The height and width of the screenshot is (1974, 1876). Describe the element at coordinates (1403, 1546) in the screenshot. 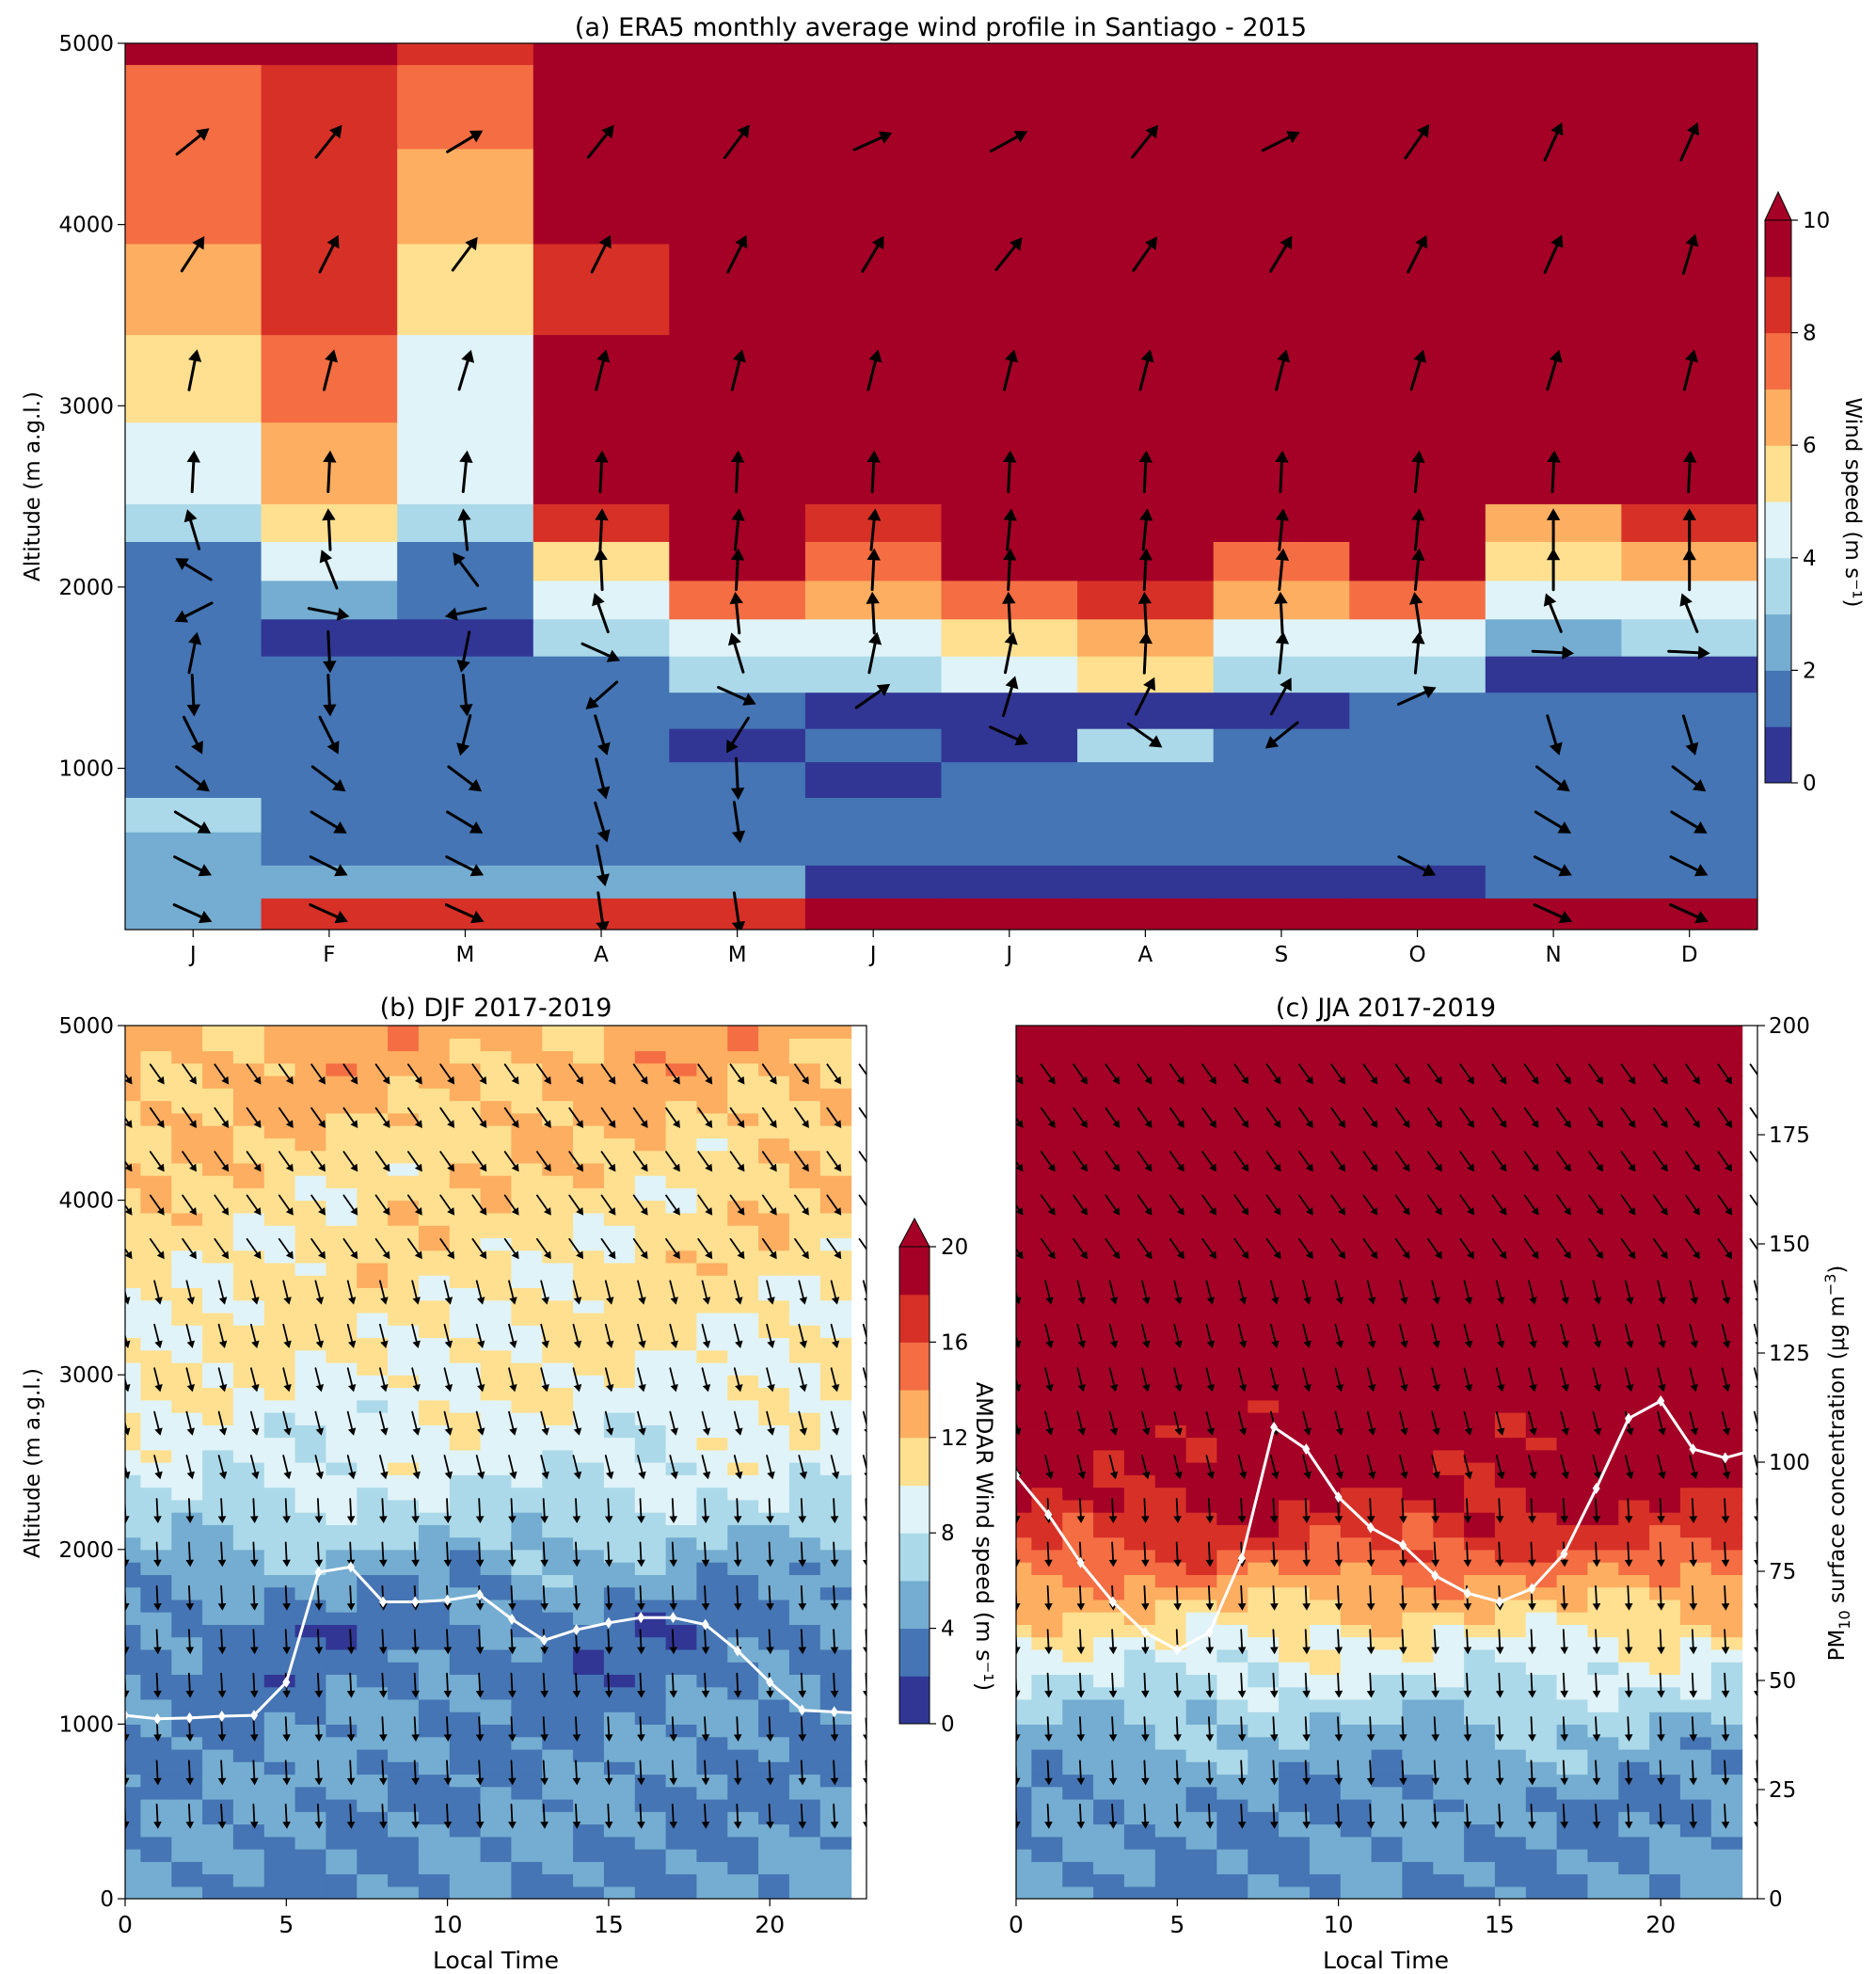

I see `line-marker` at that location.